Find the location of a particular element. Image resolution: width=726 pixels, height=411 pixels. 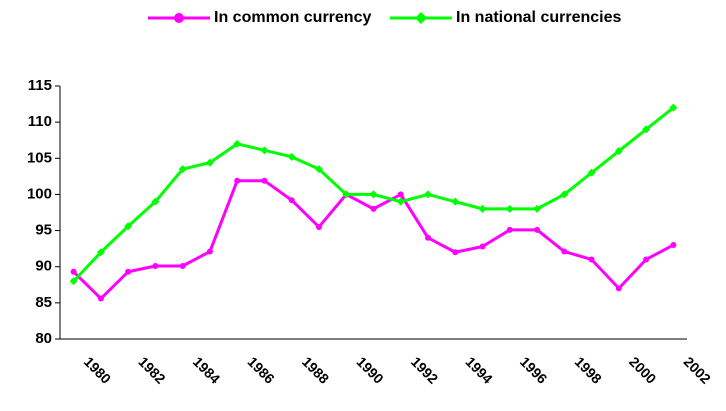

x-tick-label: 1984 is located at coordinates (206, 369).